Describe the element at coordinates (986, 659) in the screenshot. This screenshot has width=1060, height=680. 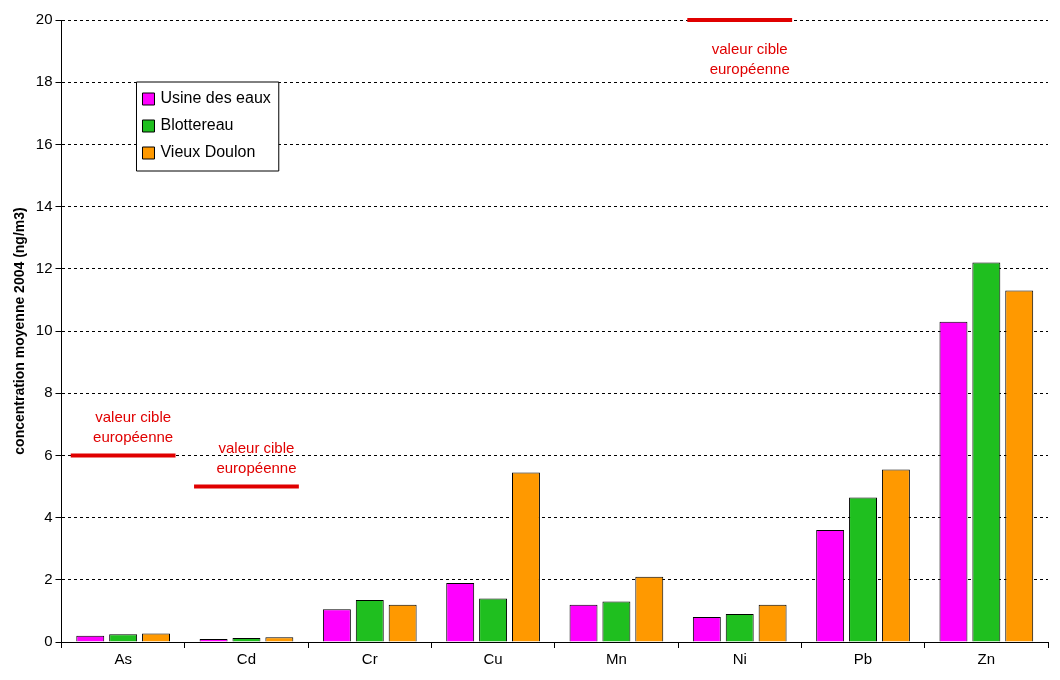
I see `x-tick-label: Zn` at that location.